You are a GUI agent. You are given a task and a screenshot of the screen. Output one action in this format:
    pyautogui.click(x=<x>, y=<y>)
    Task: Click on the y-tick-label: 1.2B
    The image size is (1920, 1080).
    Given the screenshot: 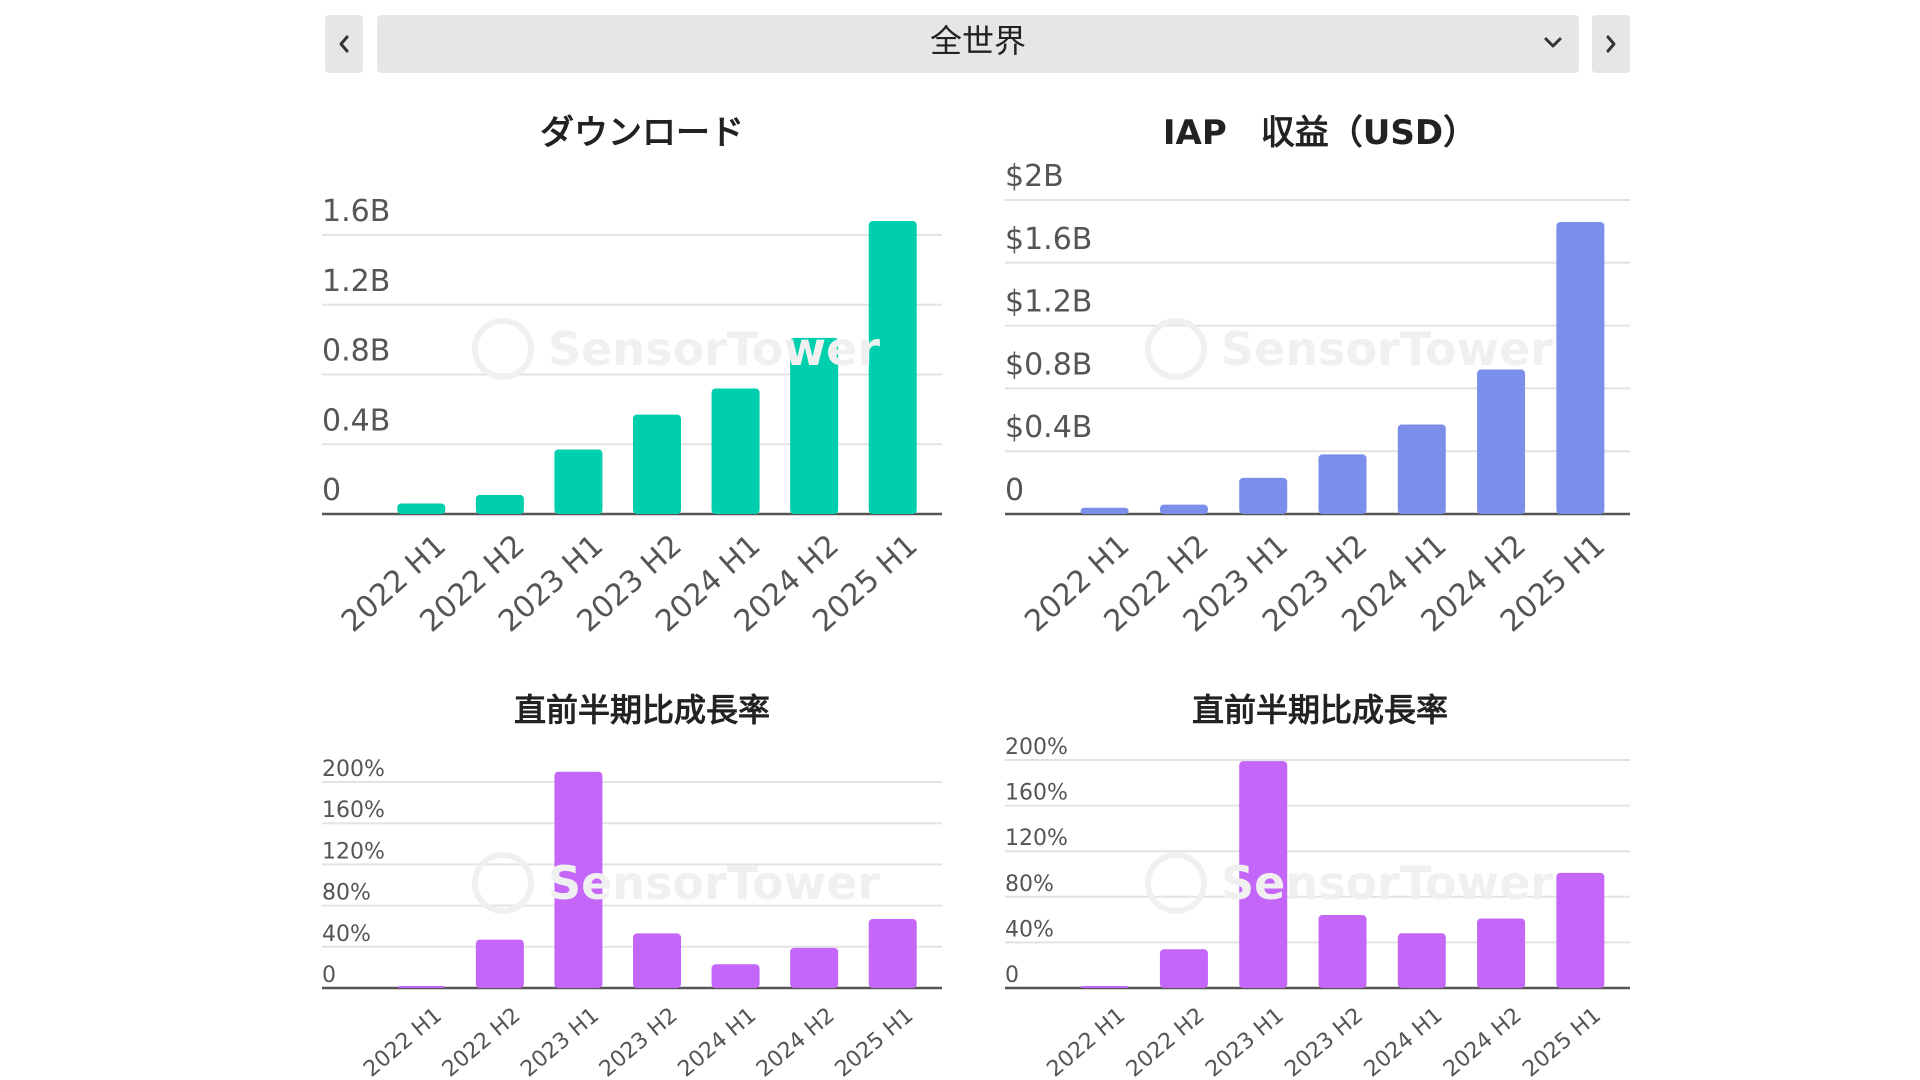 What is the action you would take?
    pyautogui.click(x=356, y=281)
    